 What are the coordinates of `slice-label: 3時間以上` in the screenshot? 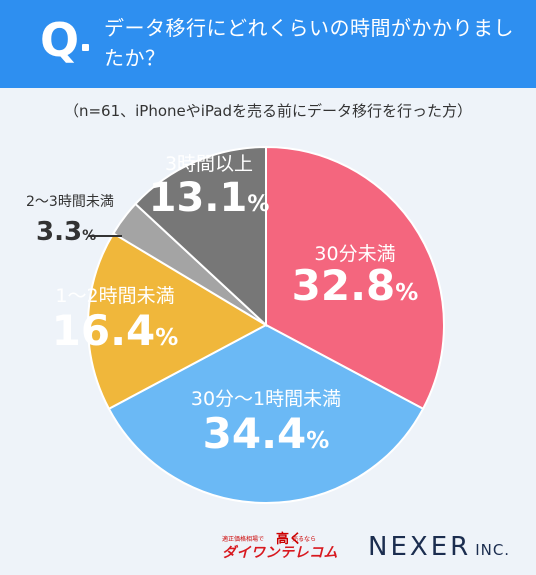 It's located at (209, 164).